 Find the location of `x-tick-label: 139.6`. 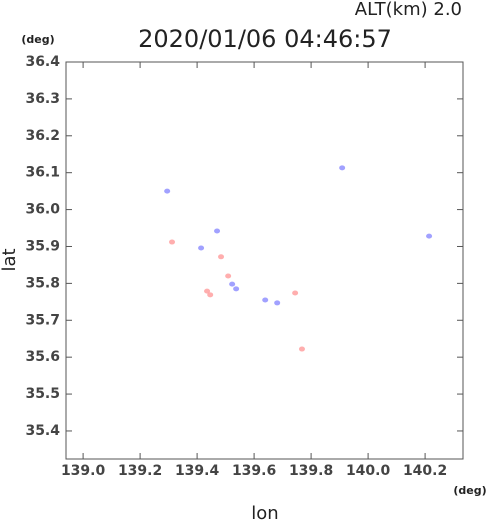

x-tick-label: 139.6 is located at coordinates (254, 471).